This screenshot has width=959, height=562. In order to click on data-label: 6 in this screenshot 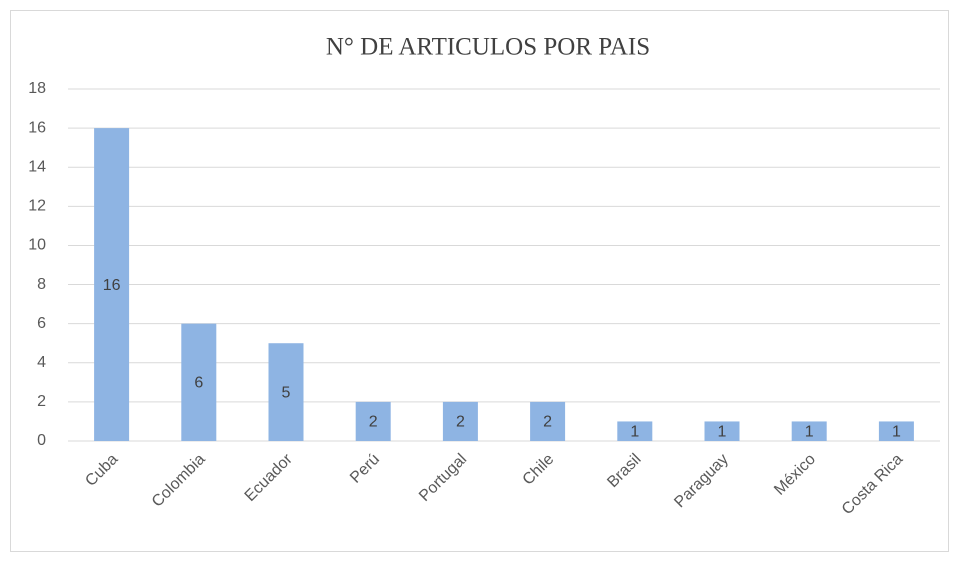, I will do `click(198, 383)`.